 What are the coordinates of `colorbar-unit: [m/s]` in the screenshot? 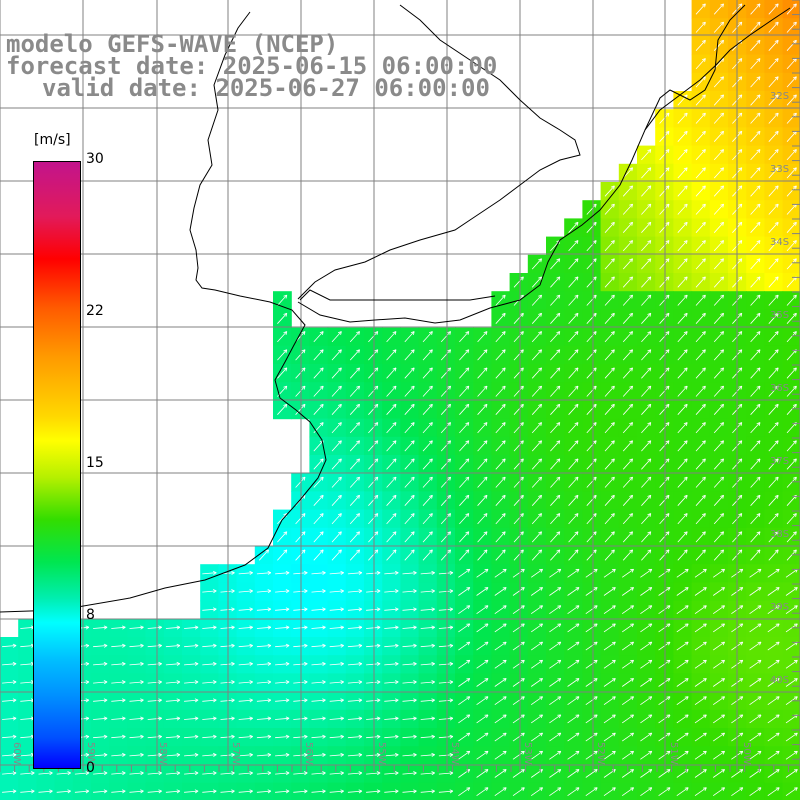 It's located at (52, 140).